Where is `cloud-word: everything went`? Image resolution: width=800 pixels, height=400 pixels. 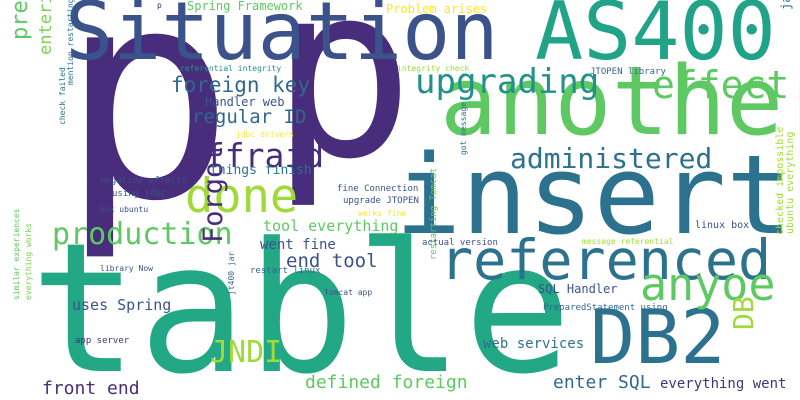 cloud-word: everything went is located at coordinates (723, 384).